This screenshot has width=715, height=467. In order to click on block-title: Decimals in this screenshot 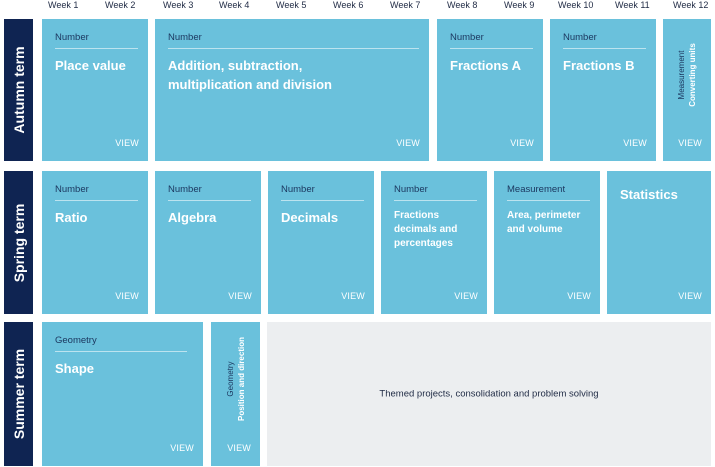, I will do `click(310, 217)`.